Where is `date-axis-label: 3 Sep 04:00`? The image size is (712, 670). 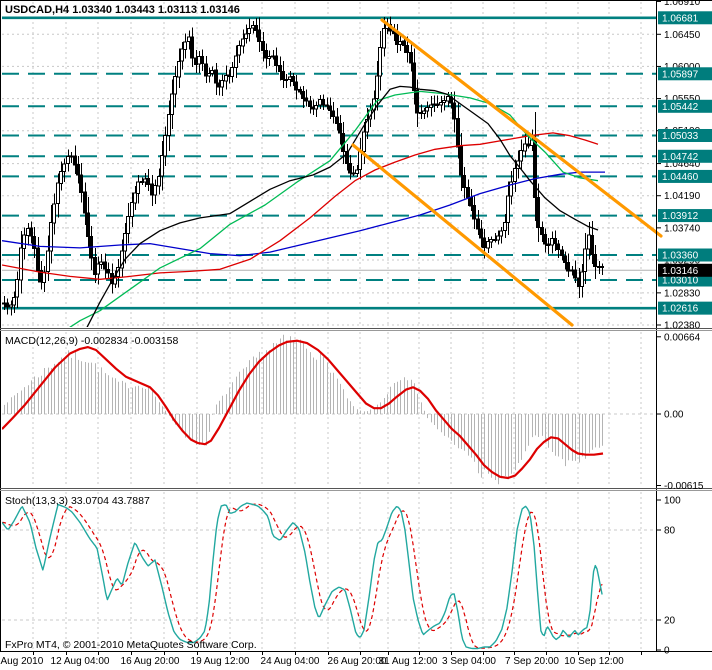 date-axis-label: 3 Sep 04:00 is located at coordinates (469, 661).